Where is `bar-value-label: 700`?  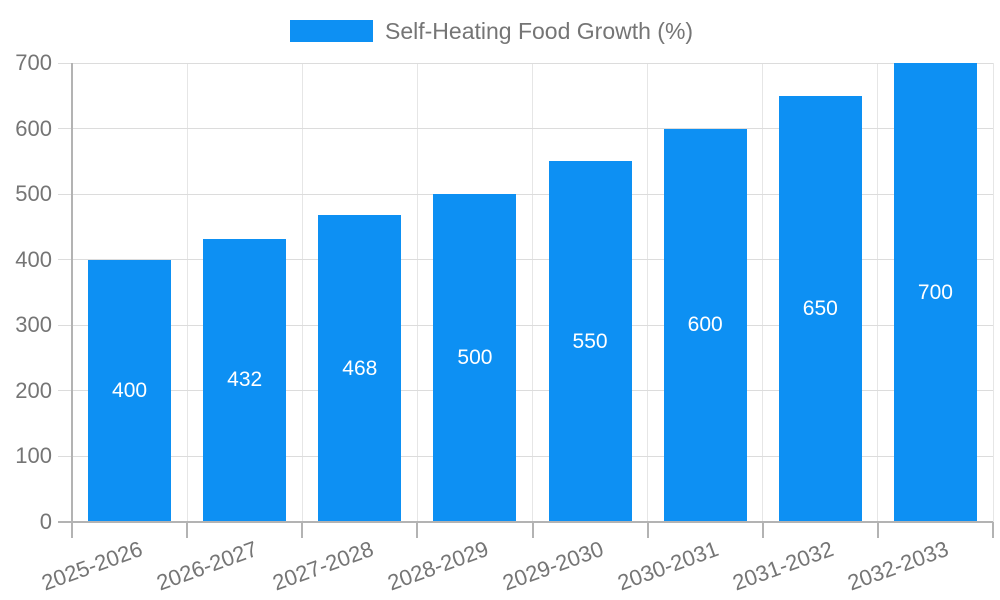
bar-value-label: 700 is located at coordinates (935, 292).